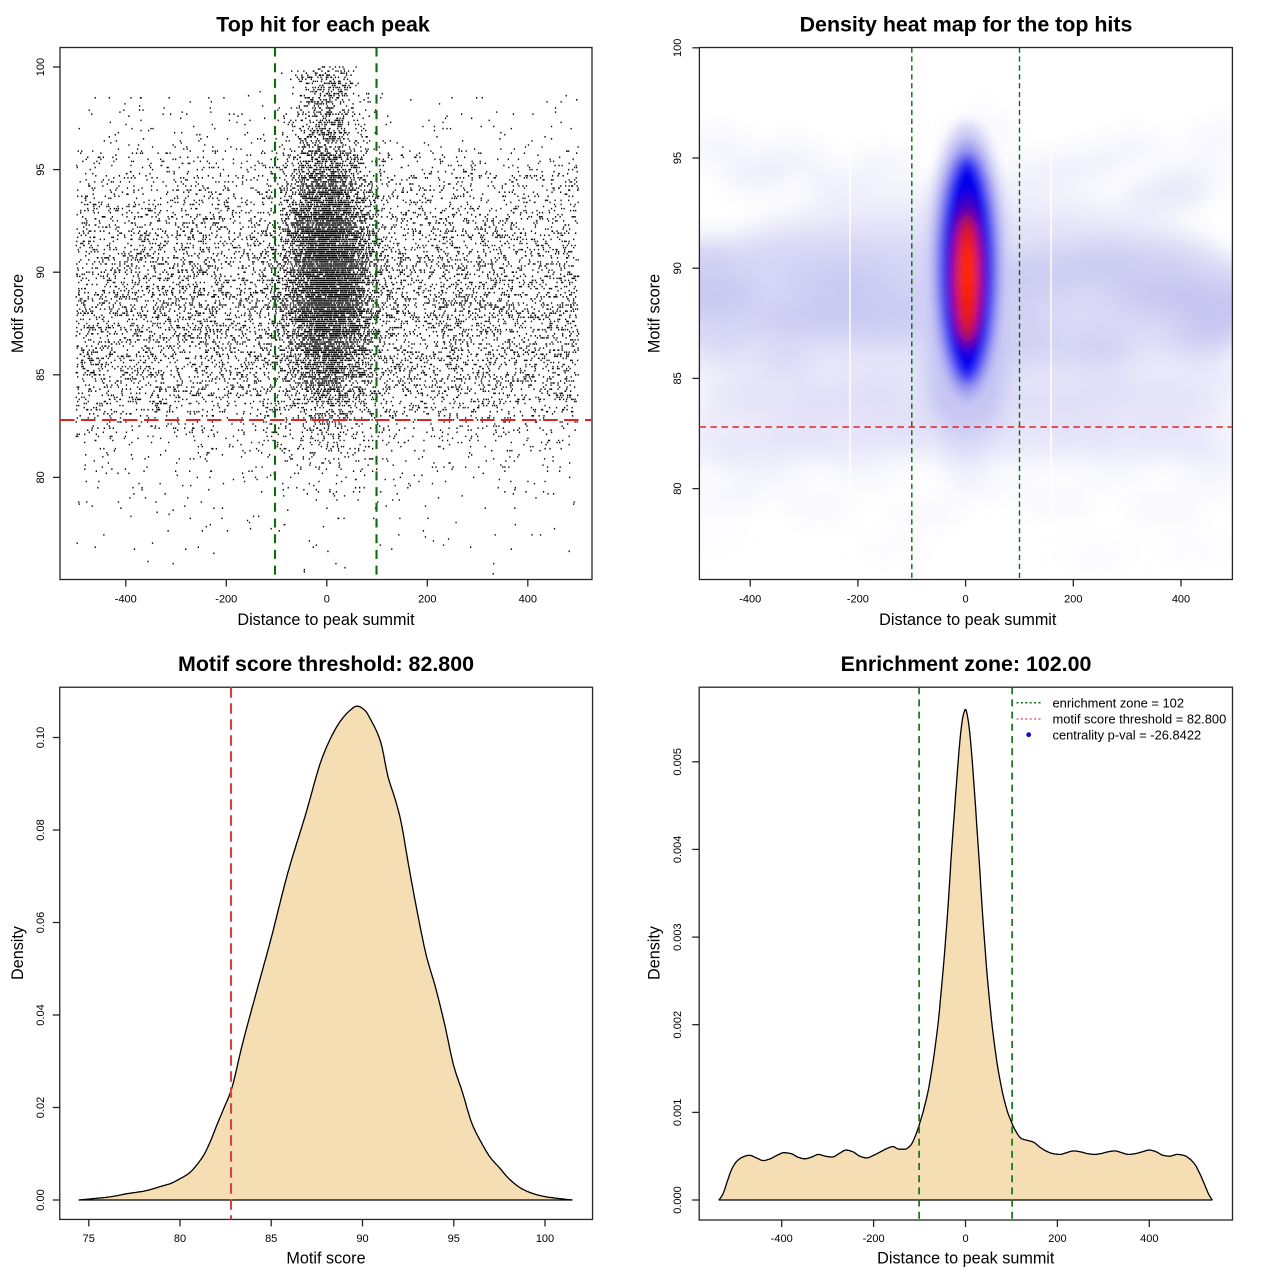 This screenshot has height=1285, width=1280. Describe the element at coordinates (678, 1200) in the screenshot. I see `svg-text: 0.000` at that location.